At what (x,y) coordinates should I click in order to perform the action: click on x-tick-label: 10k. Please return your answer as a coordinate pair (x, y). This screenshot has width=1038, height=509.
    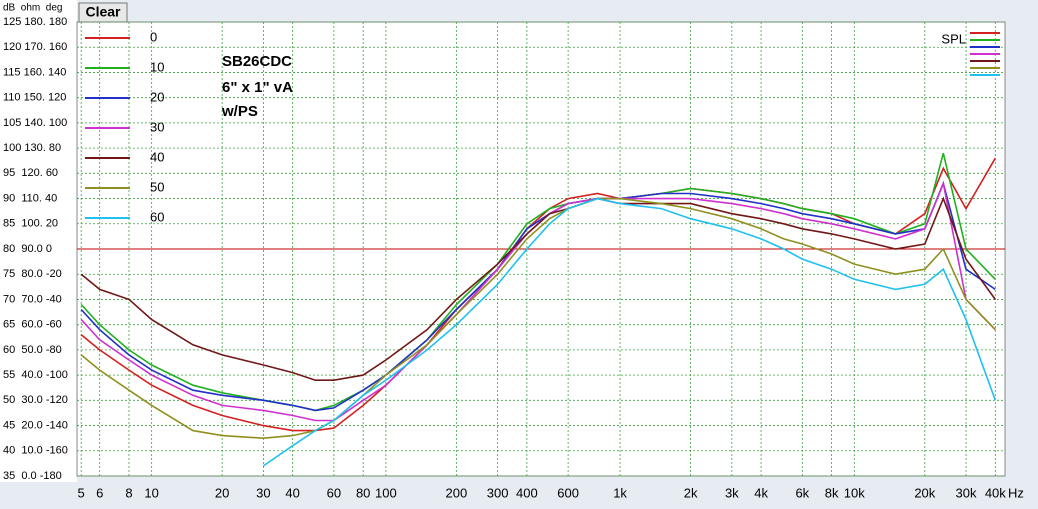
    Looking at the image, I should click on (854, 492).